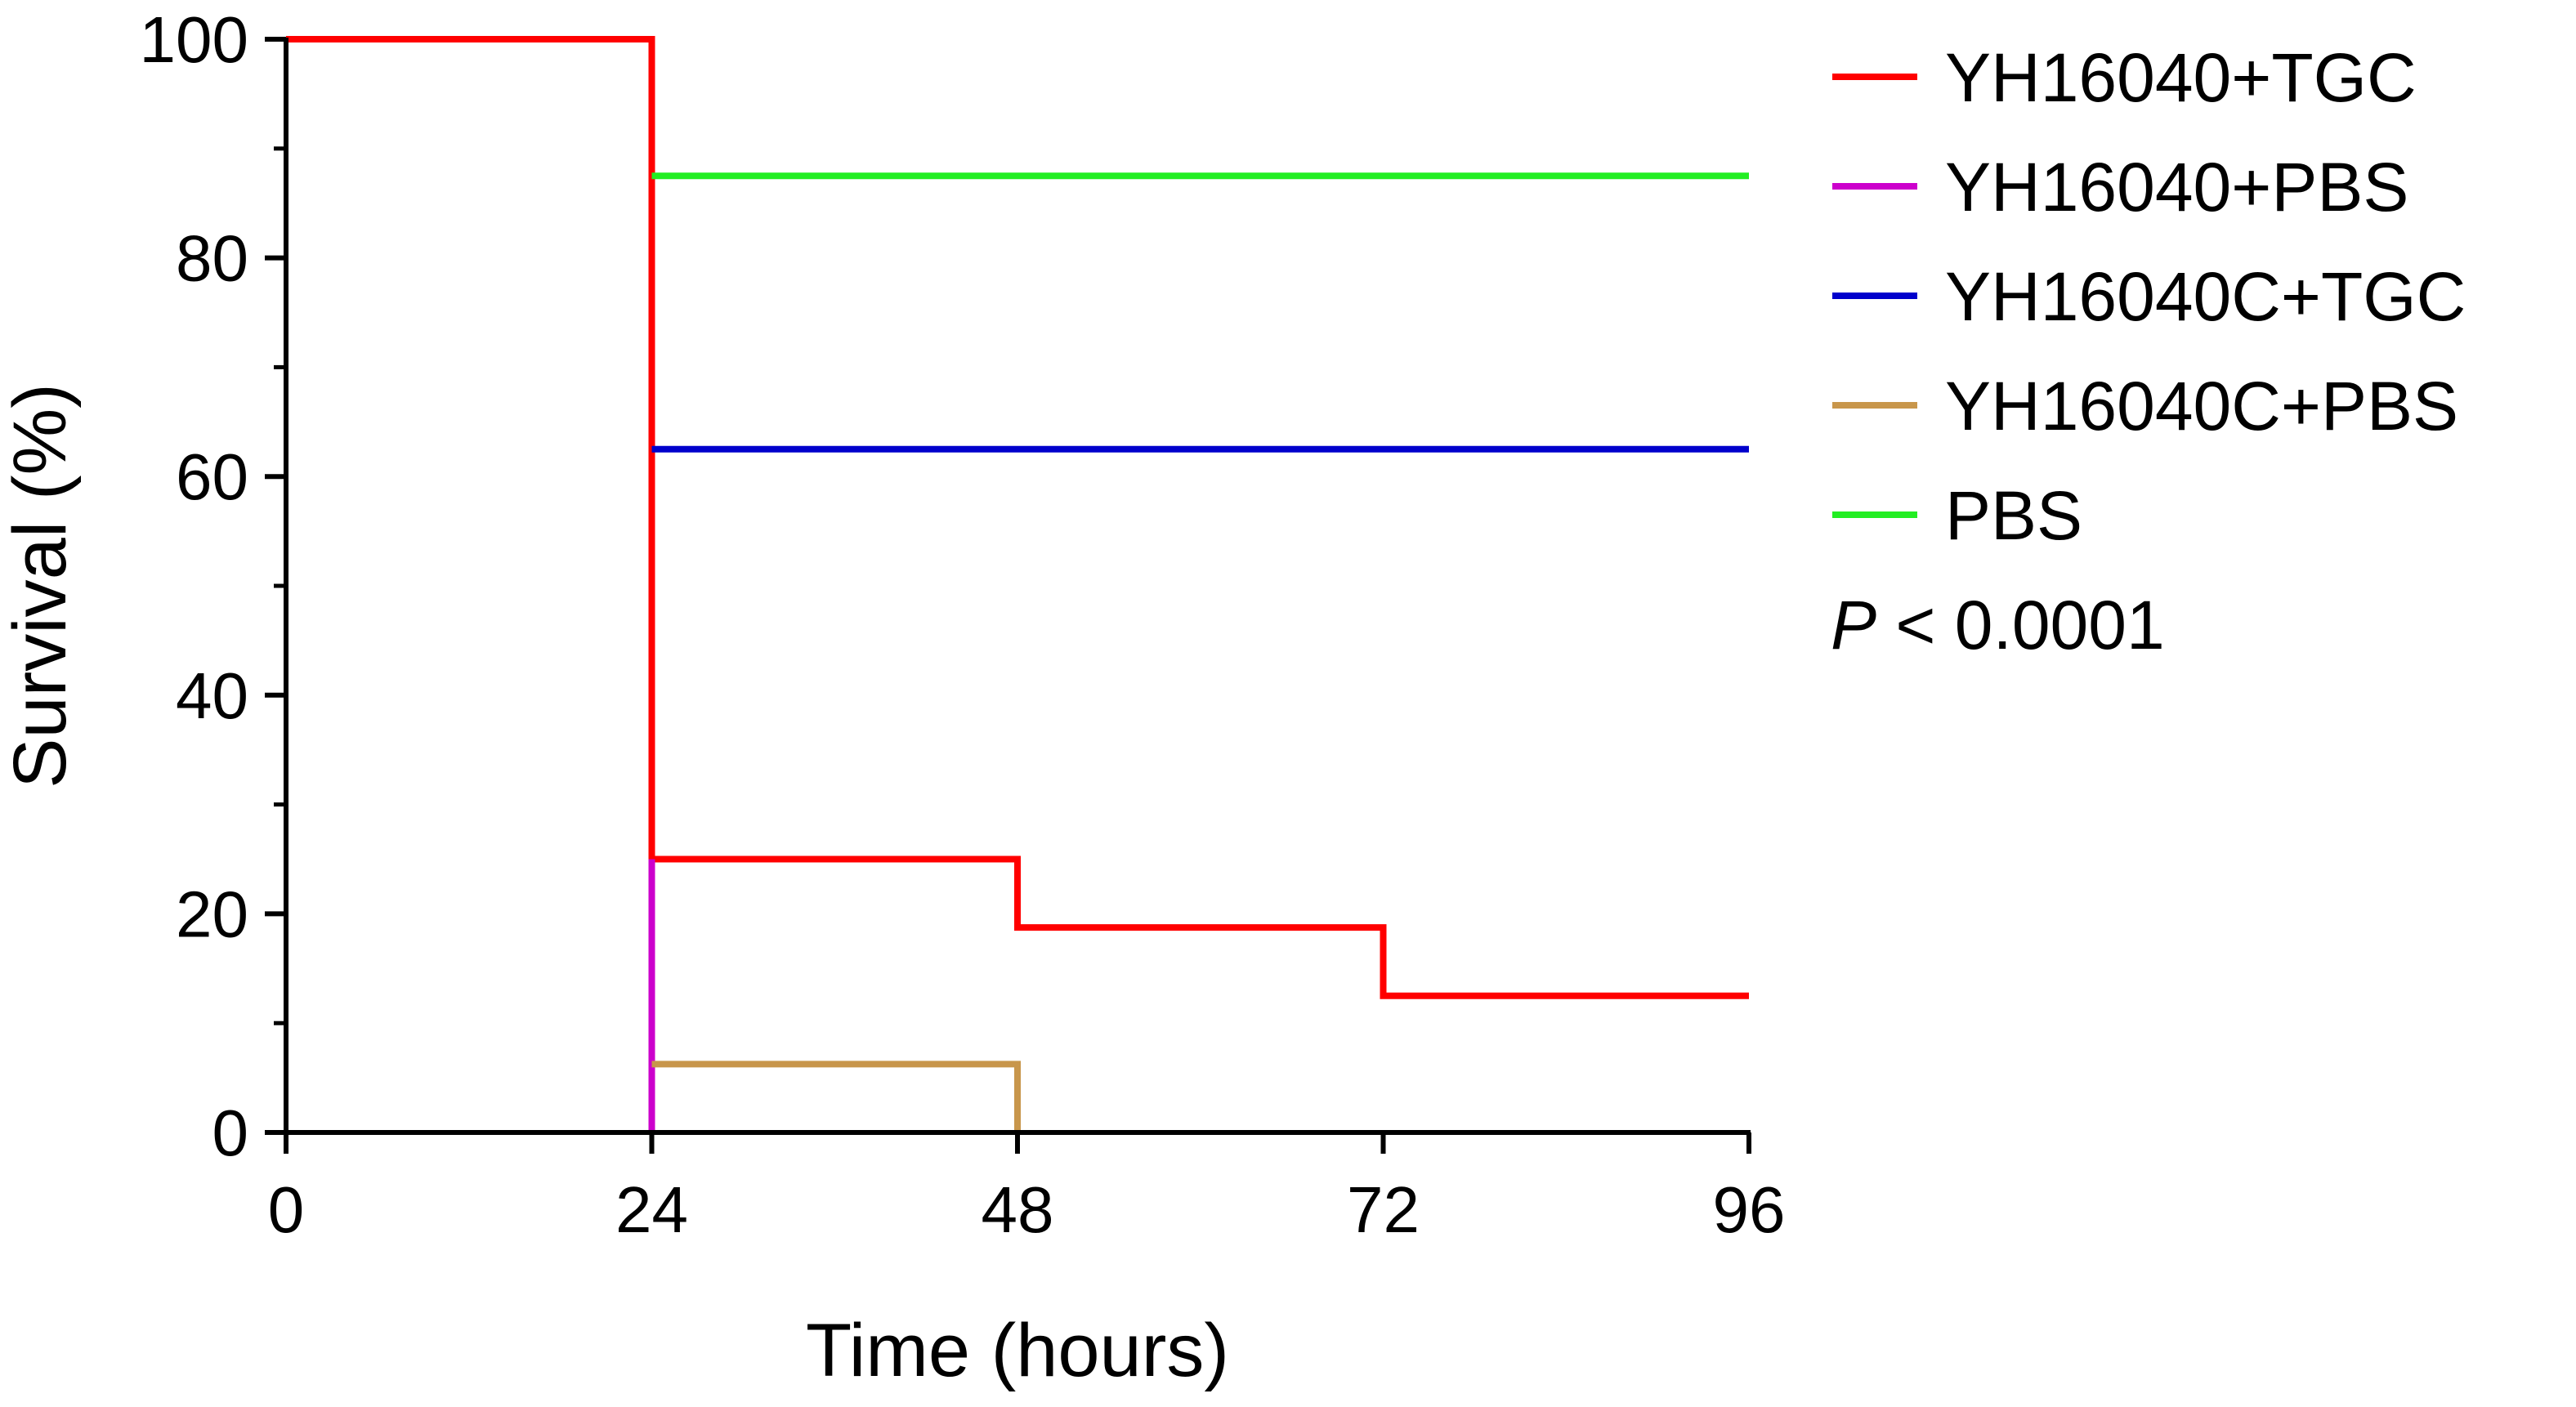  What do you see at coordinates (1017, 1350) in the screenshot?
I see `x-axis-title: Time (hours)` at bounding box center [1017, 1350].